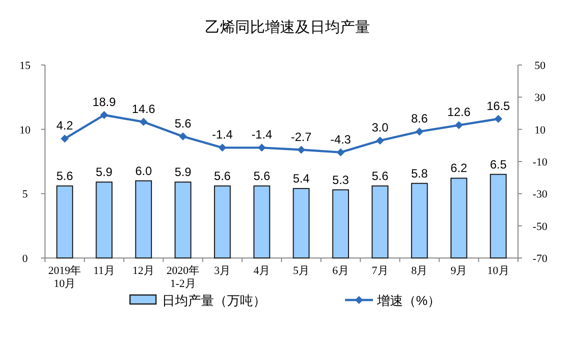 This screenshot has height=338, width=575. What do you see at coordinates (143, 271) in the screenshot?
I see `x-tick-label: 12月` at bounding box center [143, 271].